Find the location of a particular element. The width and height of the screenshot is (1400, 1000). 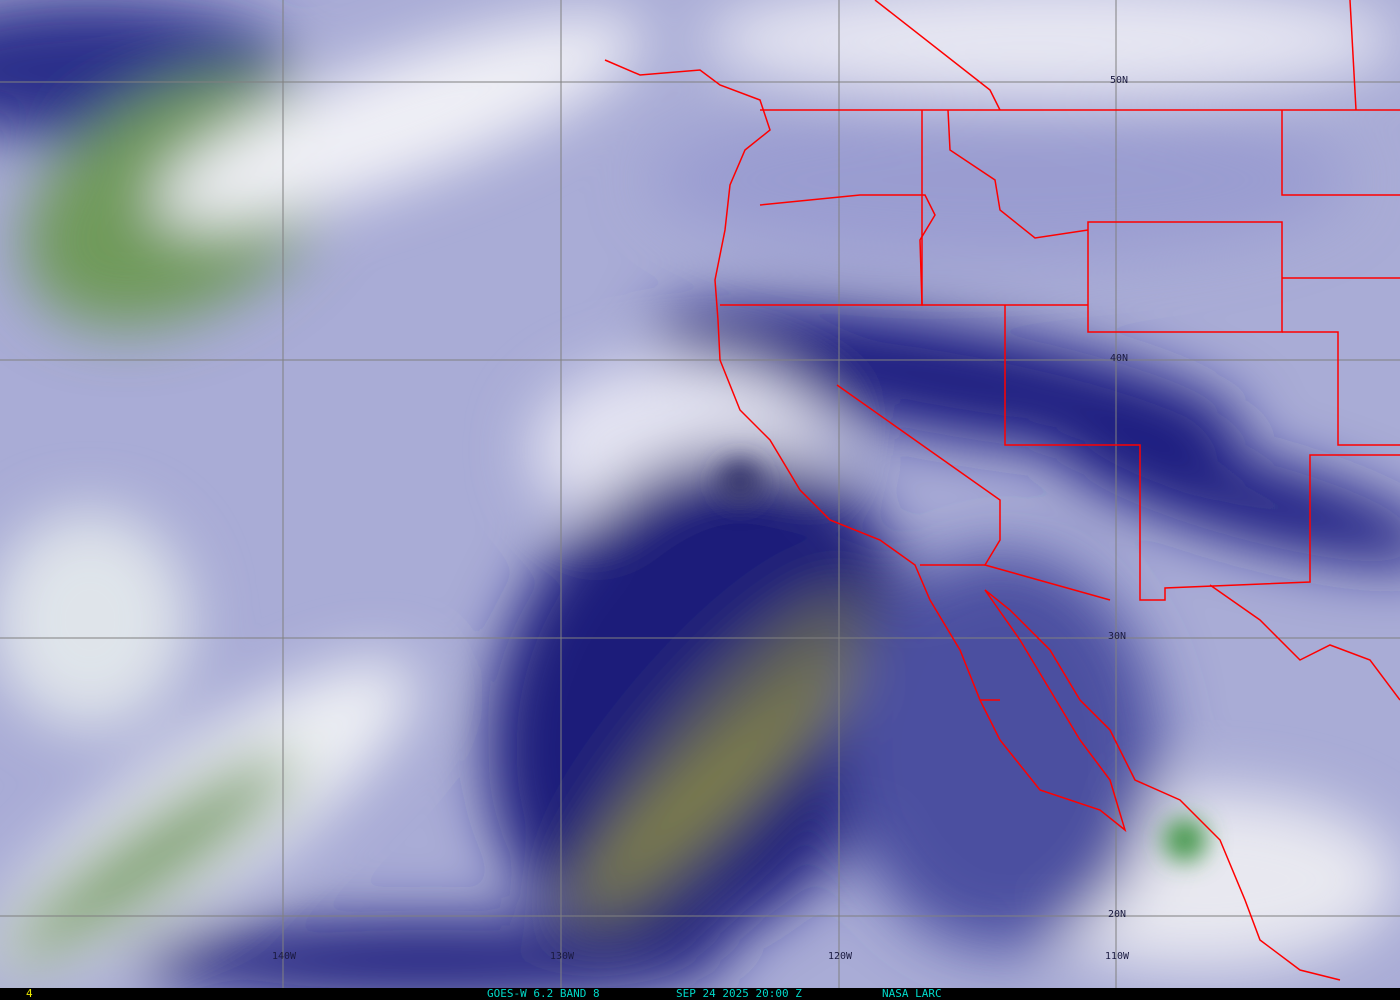

lon-label-130w: 130W is located at coordinates (562, 956).